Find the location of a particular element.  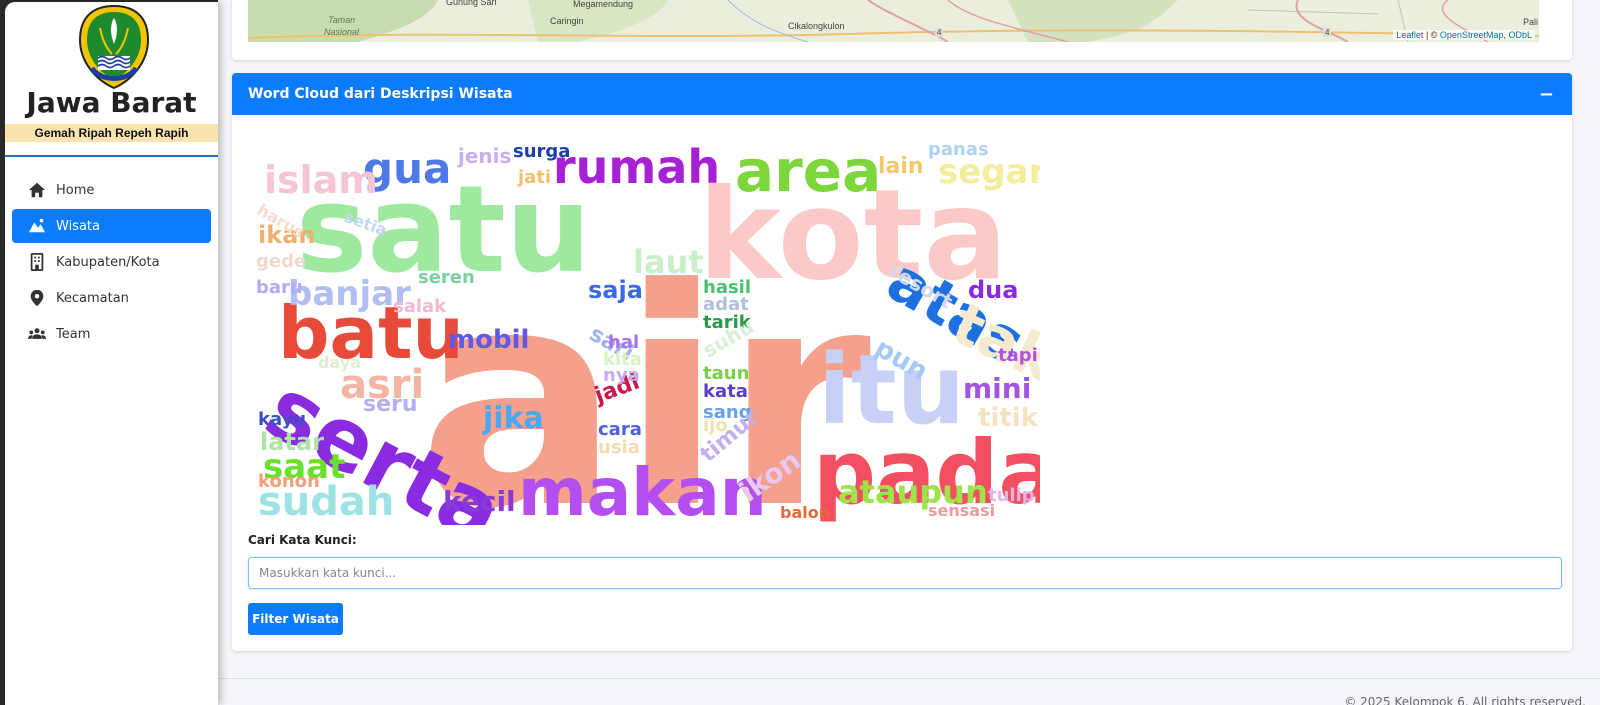

wordcloud-word: saat is located at coordinates (304, 467).